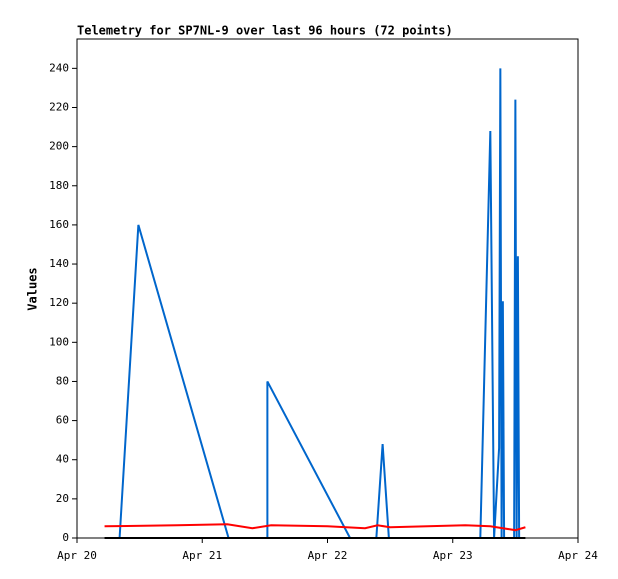 This screenshot has width=618, height=579. I want to click on y-tick-label: 240, so click(59, 67).